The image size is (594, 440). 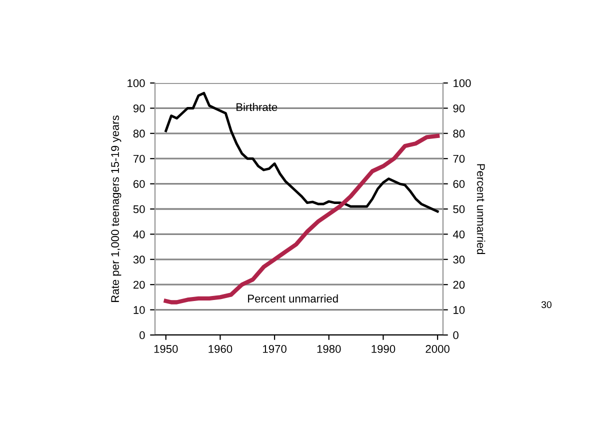 What do you see at coordinates (459, 158) in the screenshot?
I see `y2-tick-label: 70` at bounding box center [459, 158].